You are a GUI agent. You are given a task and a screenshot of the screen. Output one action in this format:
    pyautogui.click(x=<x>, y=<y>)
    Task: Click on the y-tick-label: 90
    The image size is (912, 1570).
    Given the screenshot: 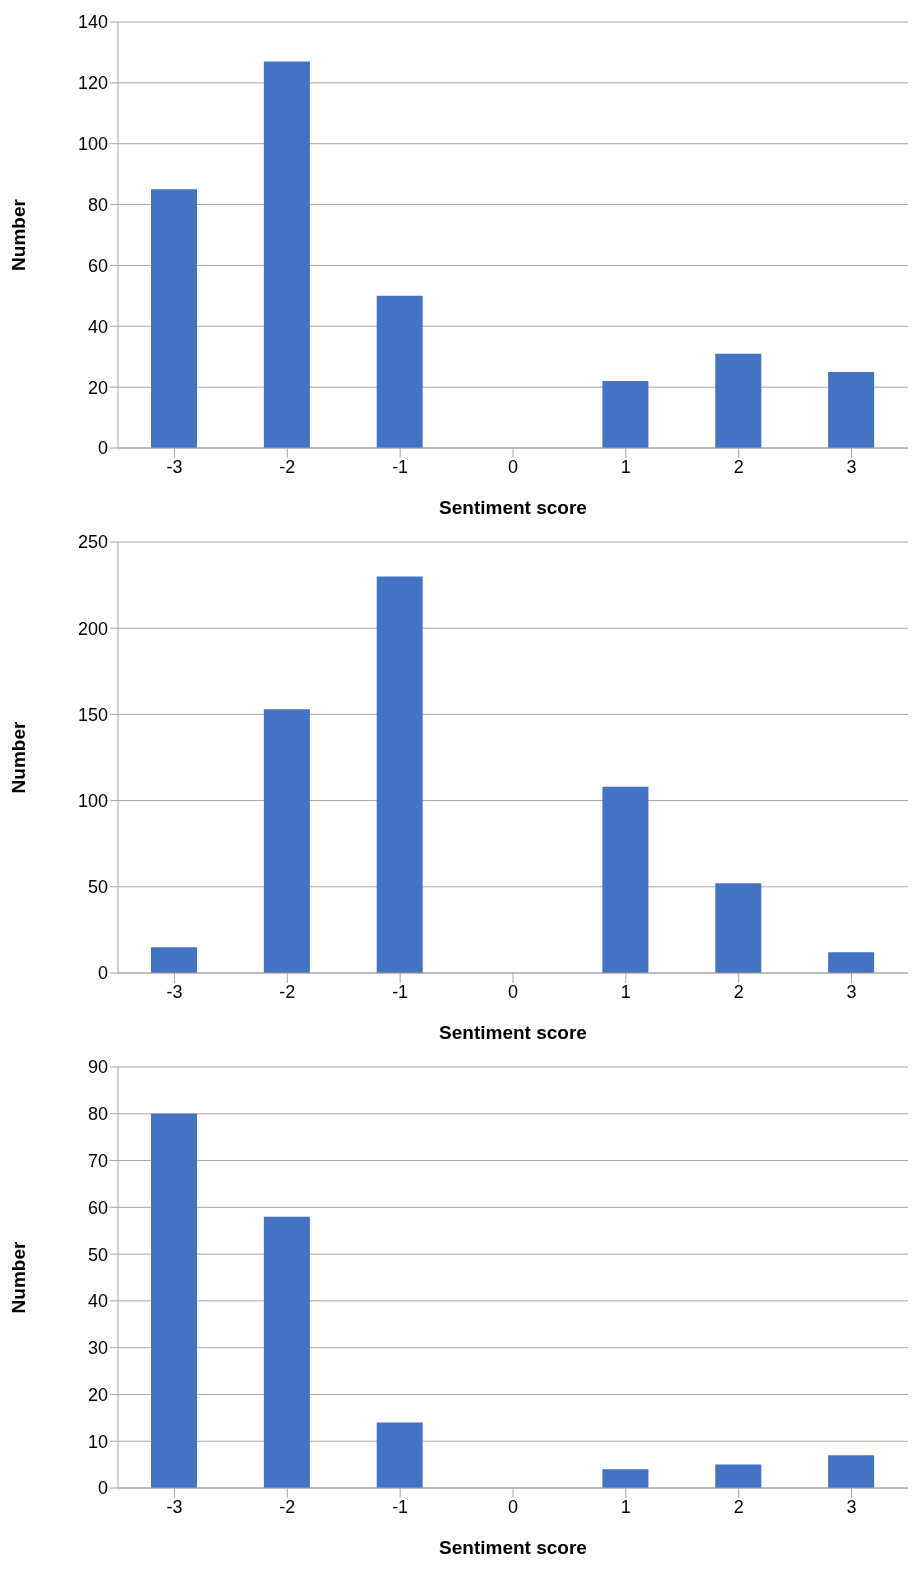 What is the action you would take?
    pyautogui.click(x=97, y=1067)
    